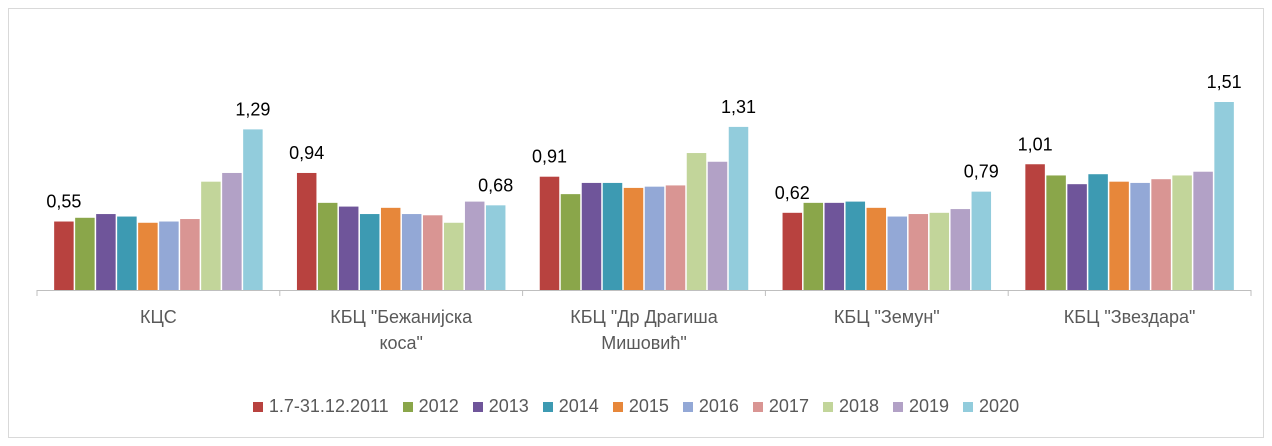  What do you see at coordinates (1129, 317) in the screenshot?
I see `x-tick-label: КБЦ "Звездара"` at bounding box center [1129, 317].